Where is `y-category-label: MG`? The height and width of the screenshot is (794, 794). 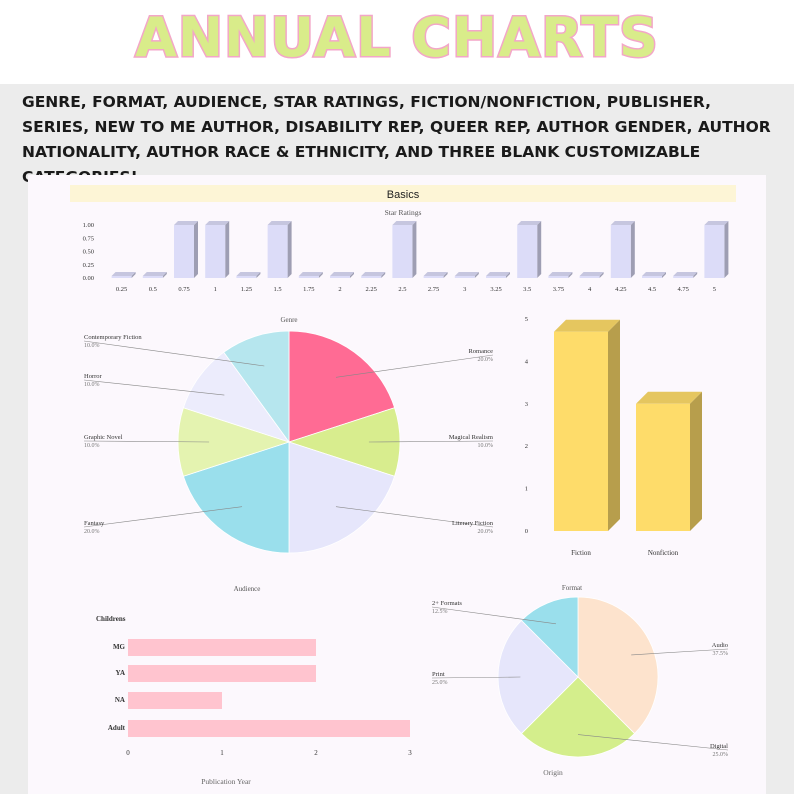 y-category-label: MG is located at coordinates (119, 647).